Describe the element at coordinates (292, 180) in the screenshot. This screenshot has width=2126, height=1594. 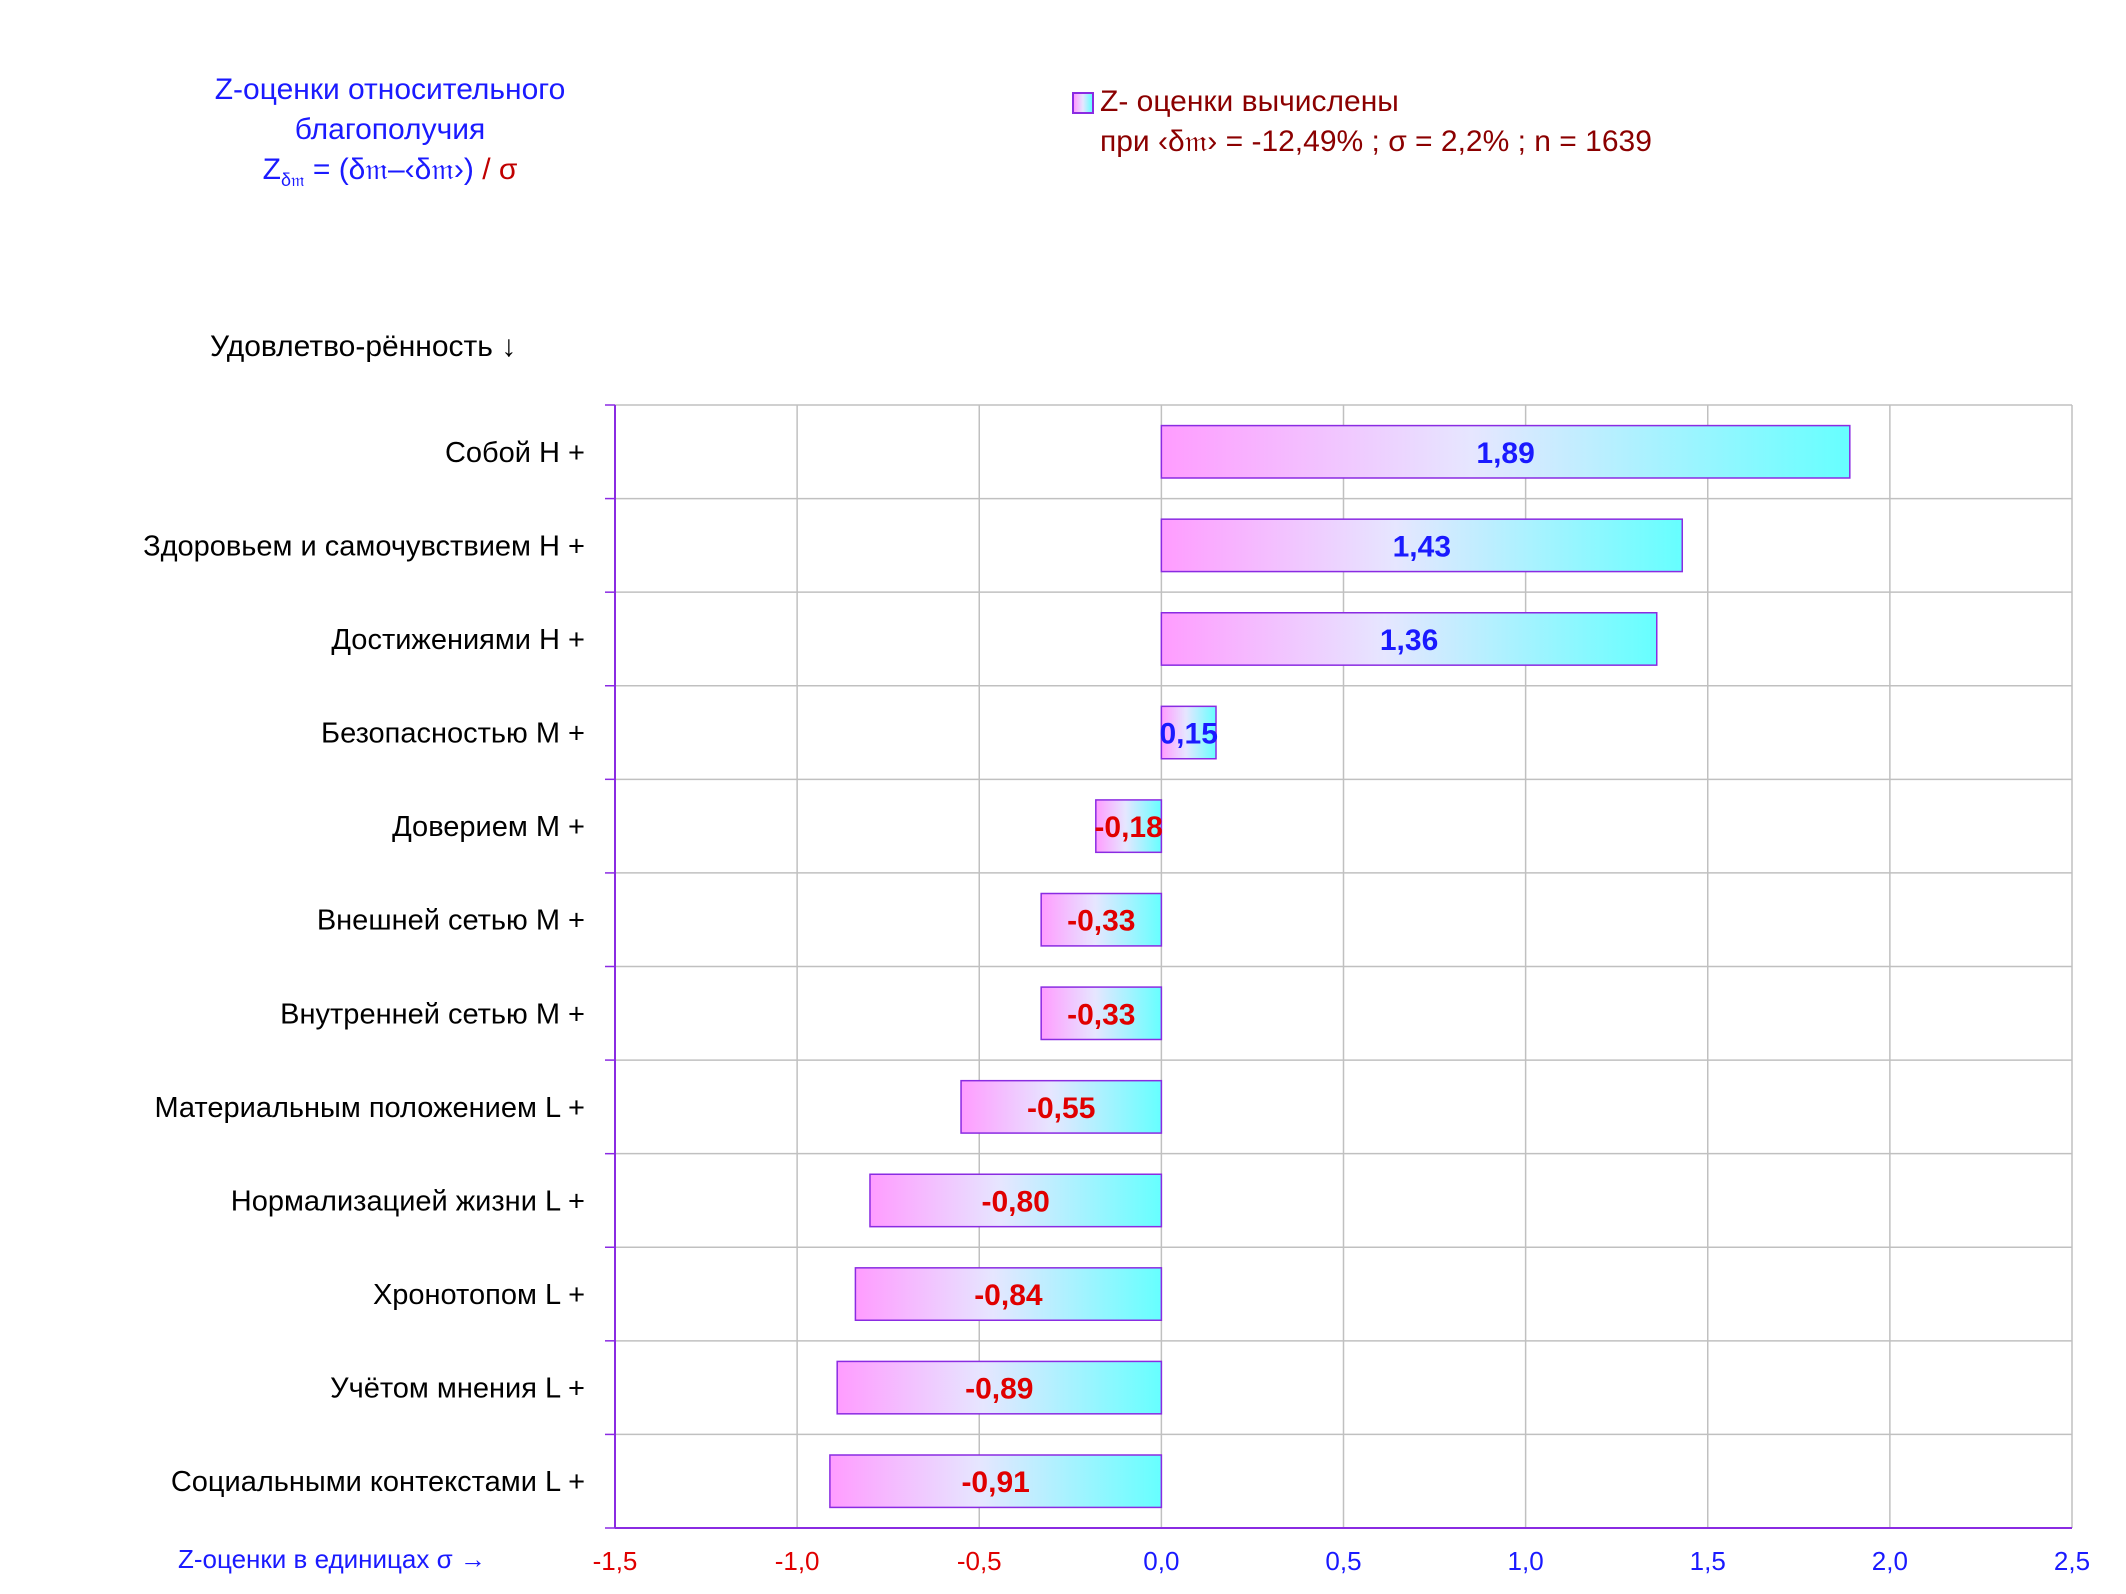
I see `formula-subscript: δ𝔪` at that location.